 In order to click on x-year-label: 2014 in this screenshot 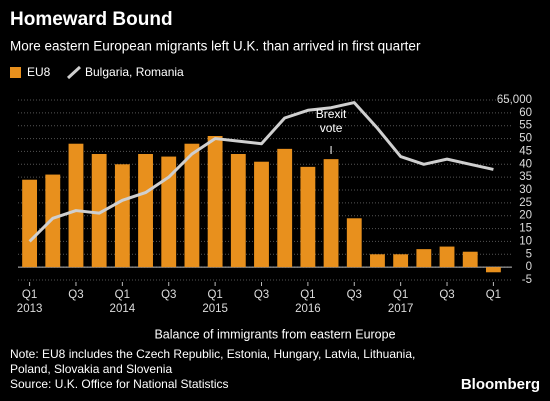, I will do `click(123, 309)`.